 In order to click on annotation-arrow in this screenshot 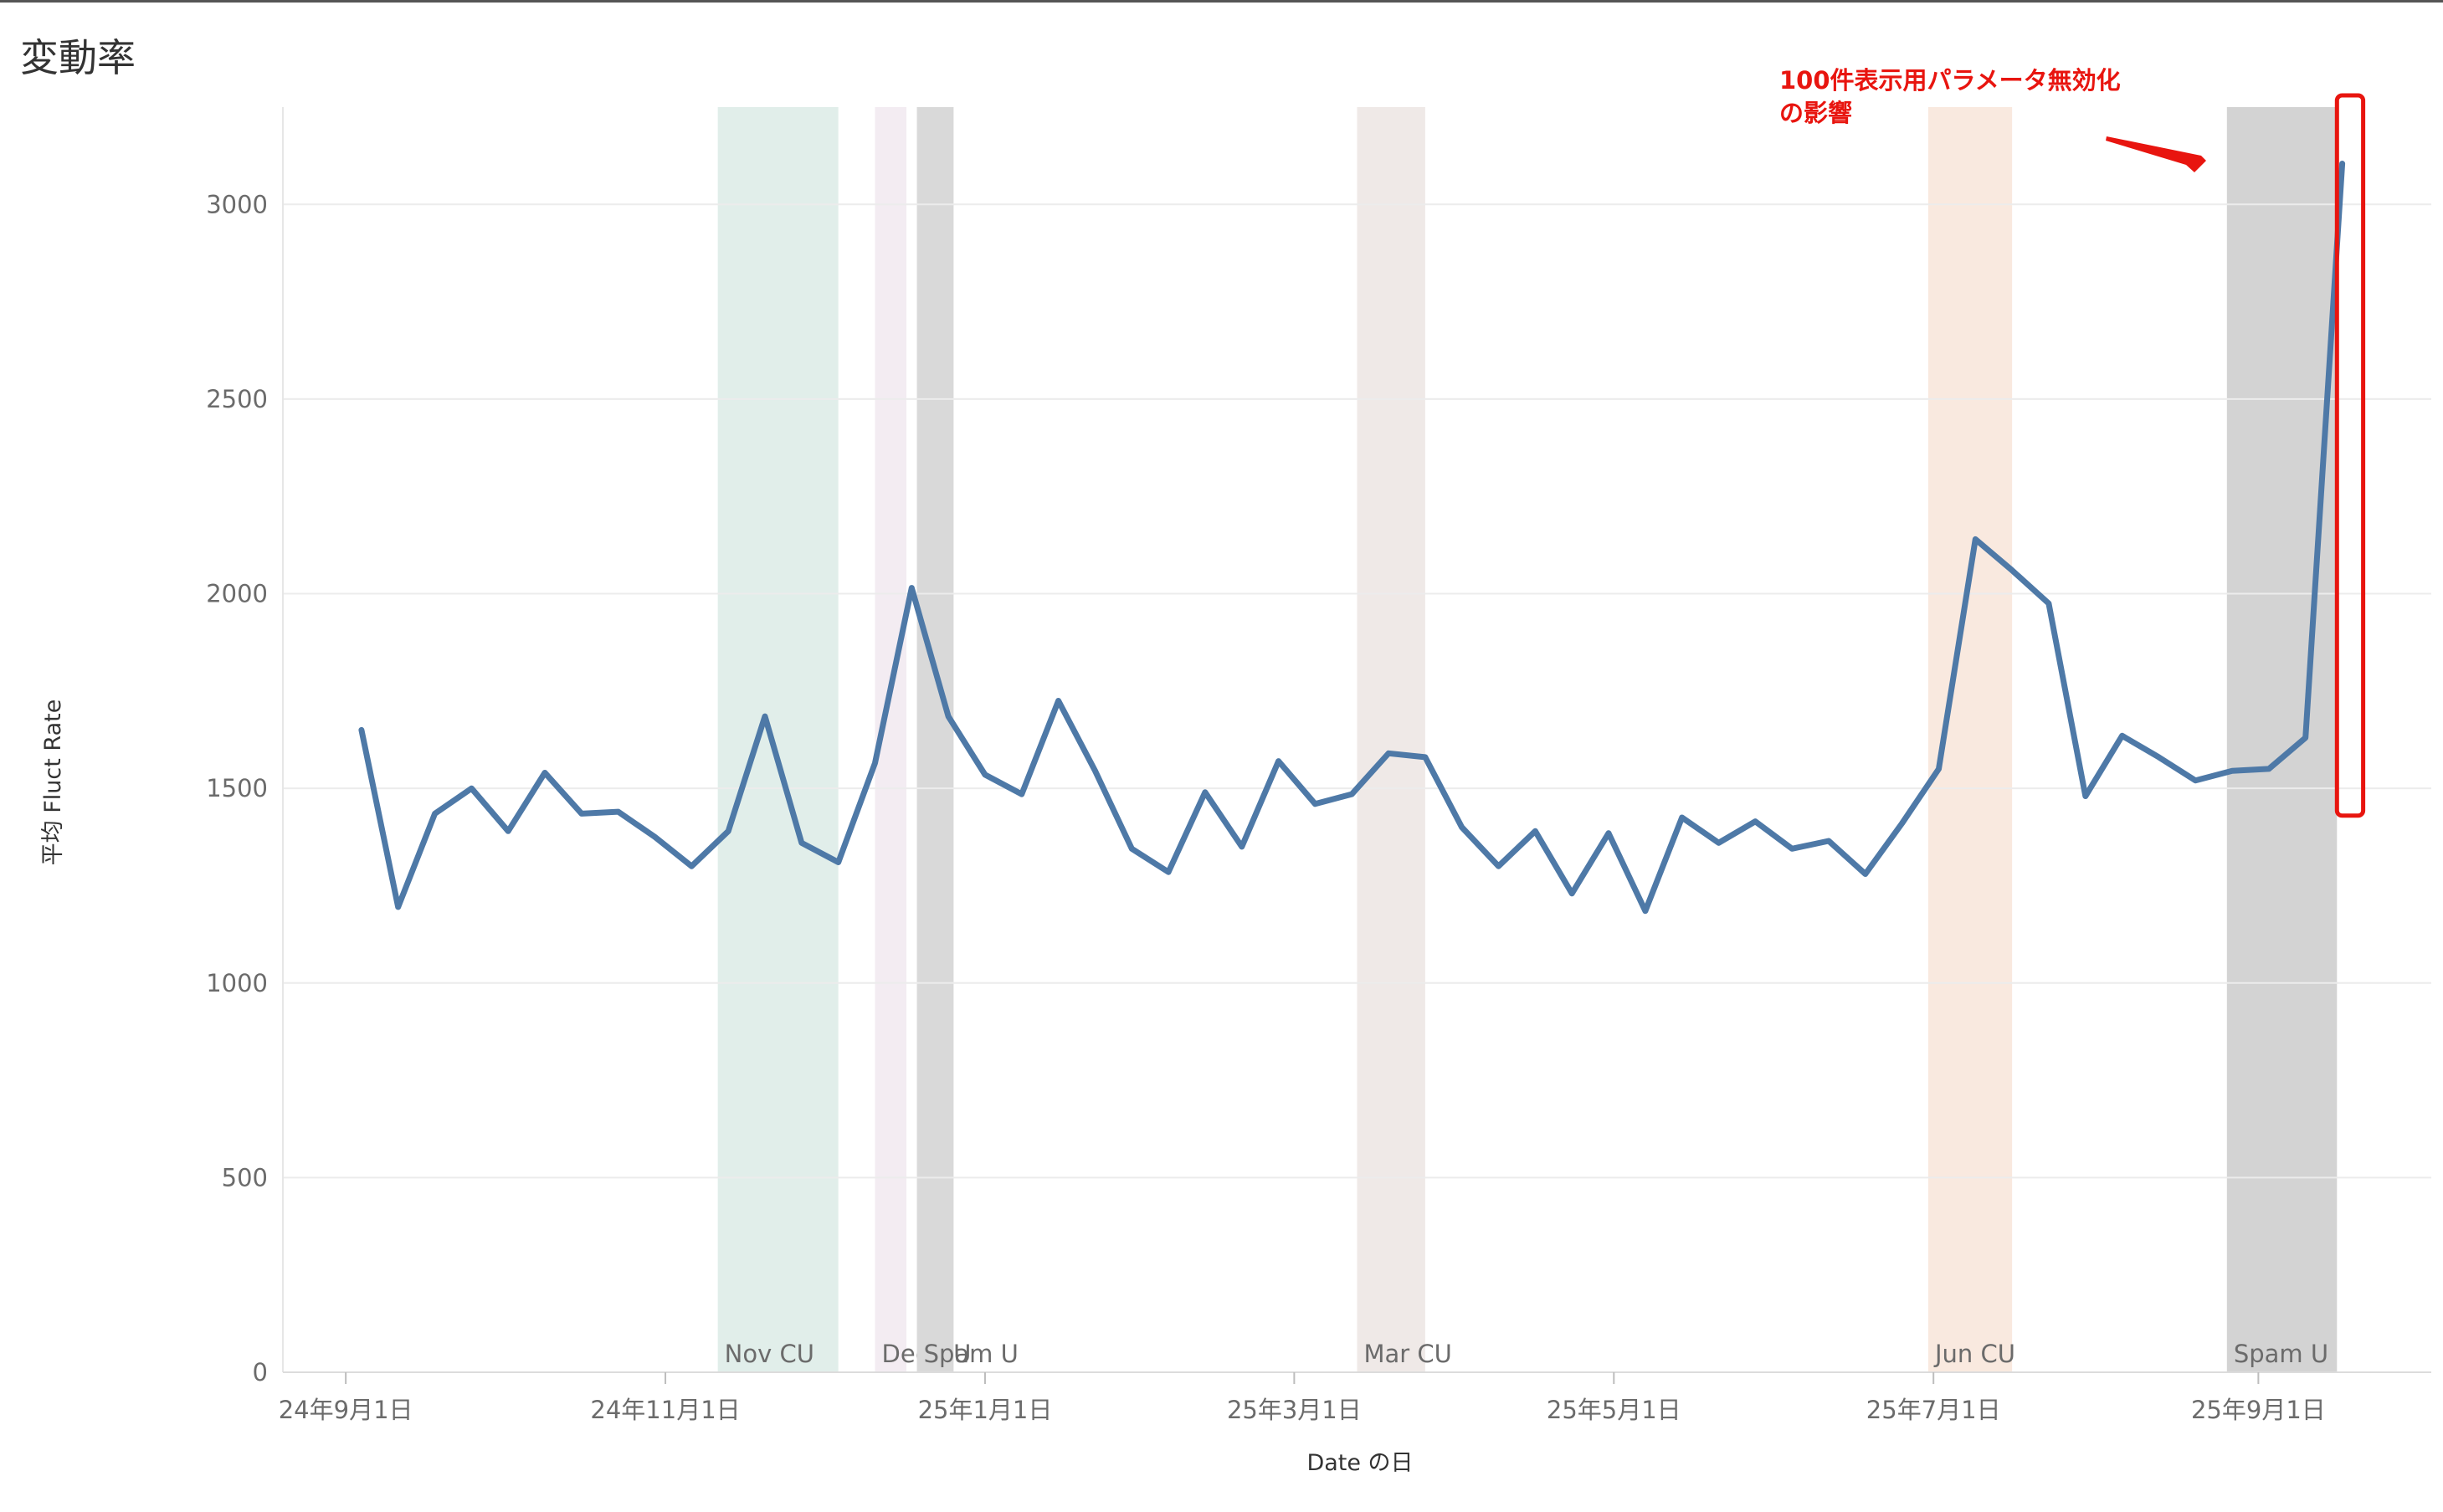, I will do `click(2156, 154)`.